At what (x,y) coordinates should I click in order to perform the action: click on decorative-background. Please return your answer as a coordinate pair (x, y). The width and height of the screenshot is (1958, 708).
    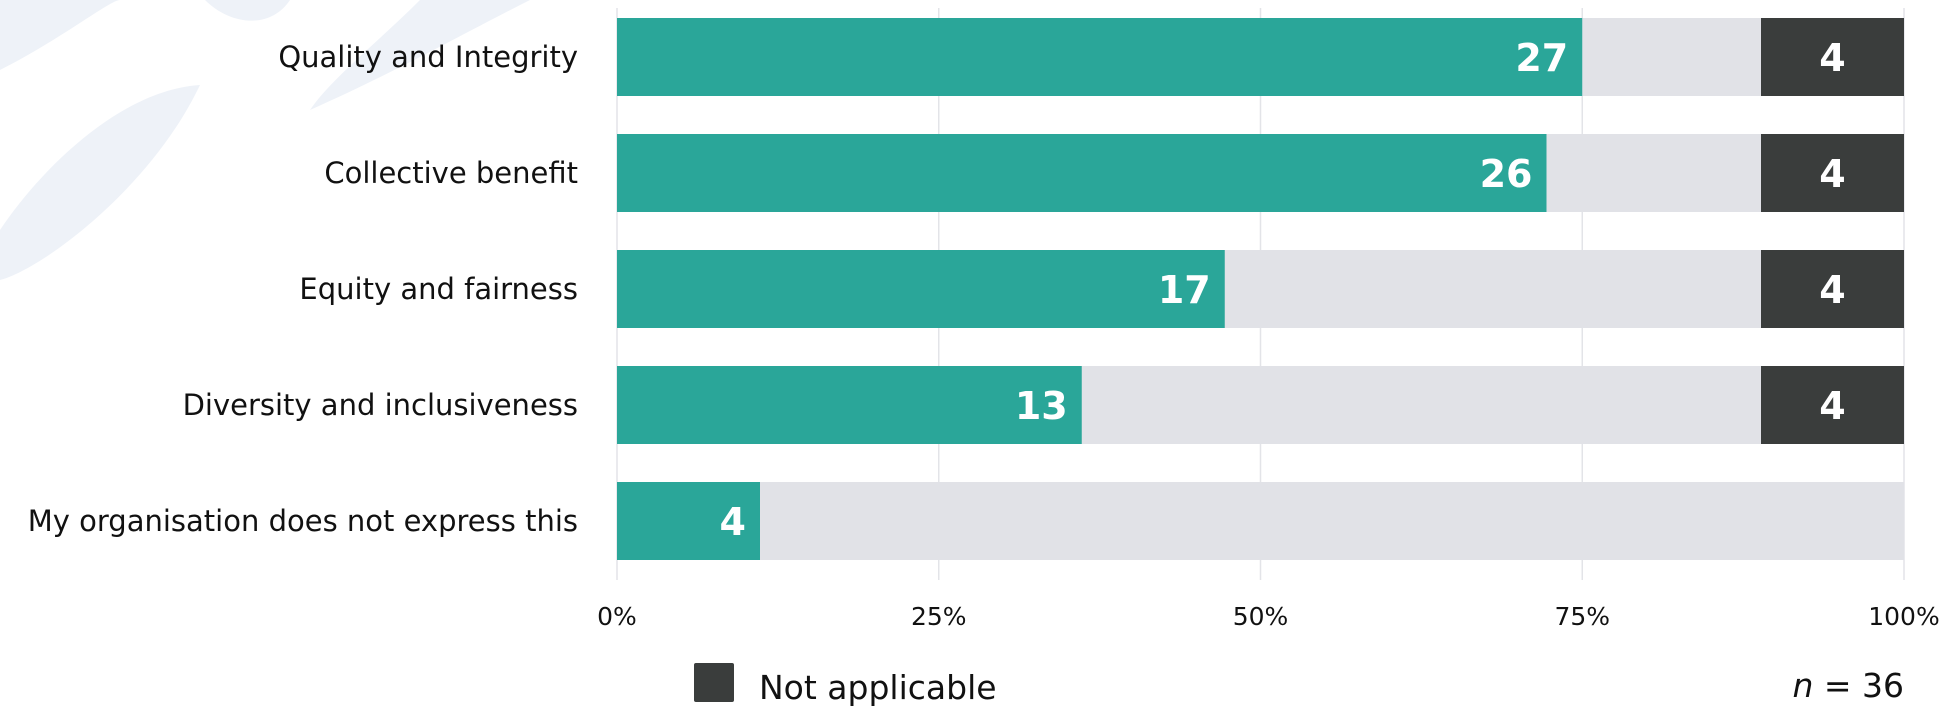
    Looking at the image, I should click on (265, 140).